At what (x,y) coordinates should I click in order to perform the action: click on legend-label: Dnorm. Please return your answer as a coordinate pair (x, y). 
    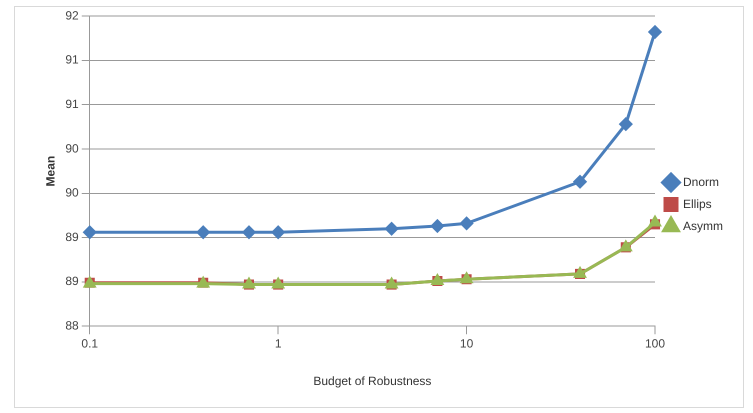
    Looking at the image, I should click on (701, 181).